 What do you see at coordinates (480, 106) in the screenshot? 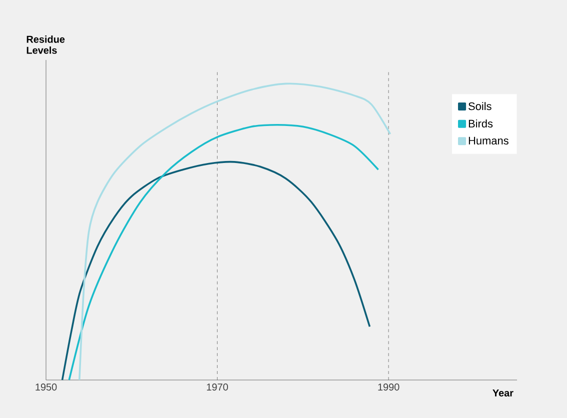
I see `legend-label: Soils` at bounding box center [480, 106].